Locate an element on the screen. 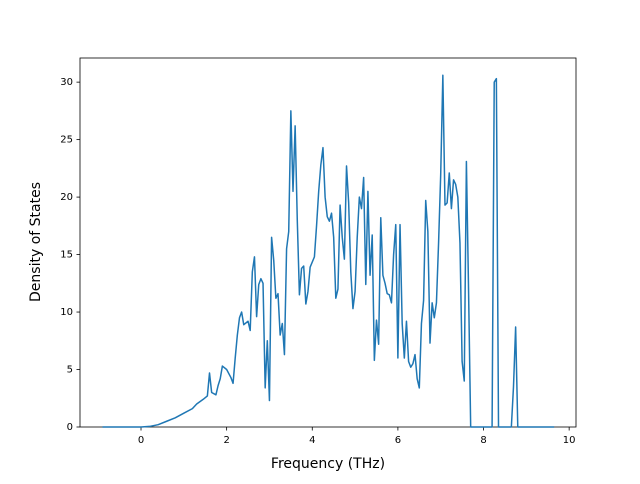 The height and width of the screenshot is (484, 640). y-tick-label: 10 is located at coordinates (66, 312).